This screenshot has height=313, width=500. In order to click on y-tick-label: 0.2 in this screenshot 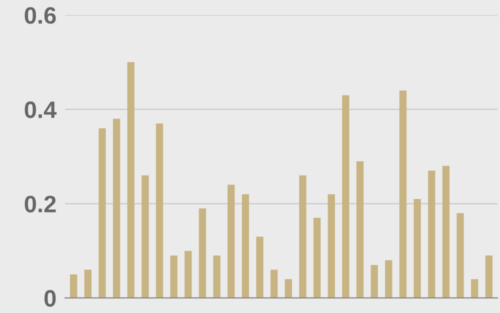, I will do `click(40, 204)`.